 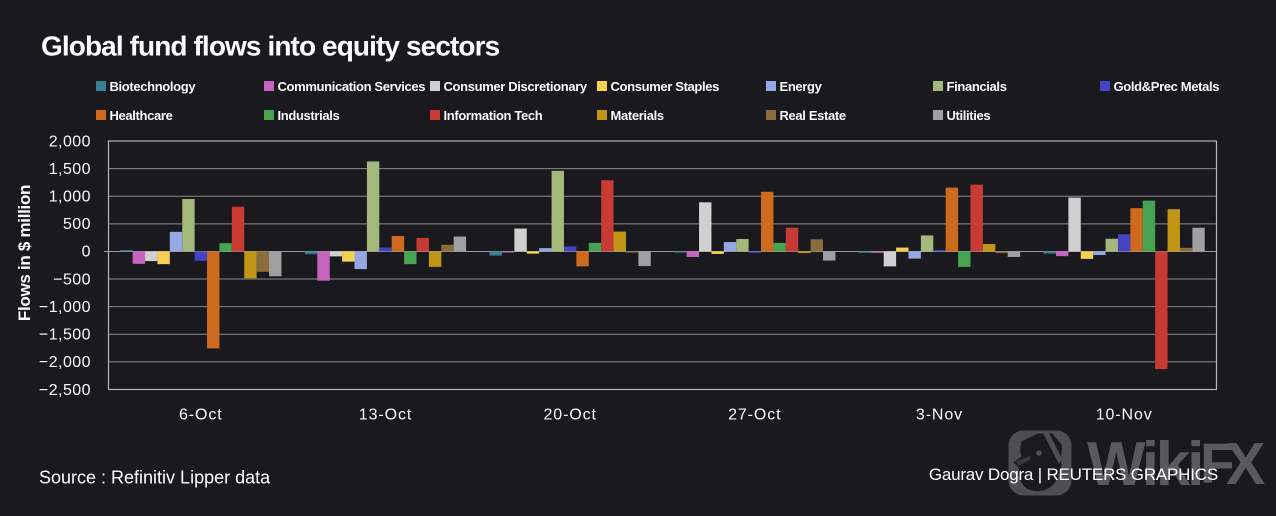 What do you see at coordinates (569, 414) in the screenshot?
I see `svg-text: 20-Oct` at bounding box center [569, 414].